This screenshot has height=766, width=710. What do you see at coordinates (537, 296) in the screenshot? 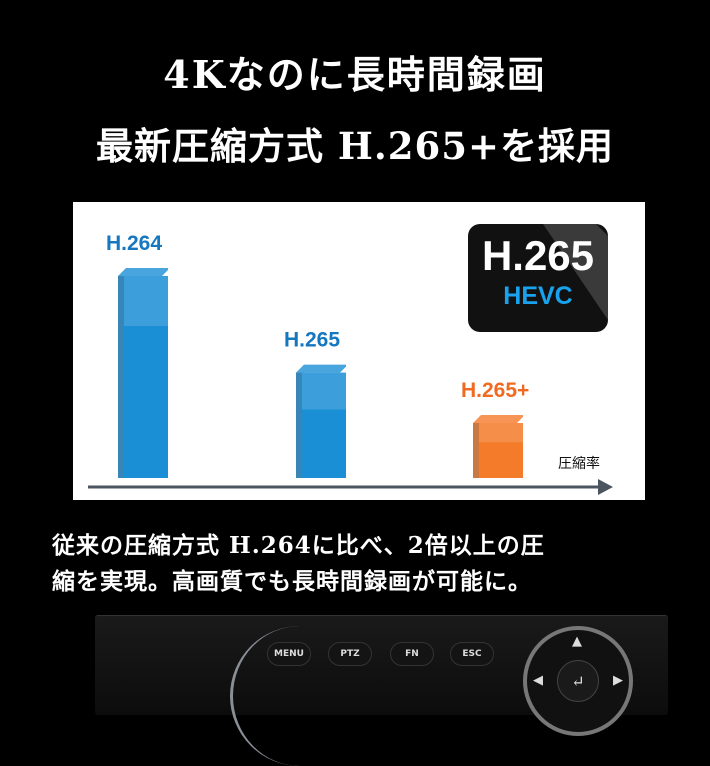
I see `hevc-badge-sub: HEVC` at bounding box center [537, 296].